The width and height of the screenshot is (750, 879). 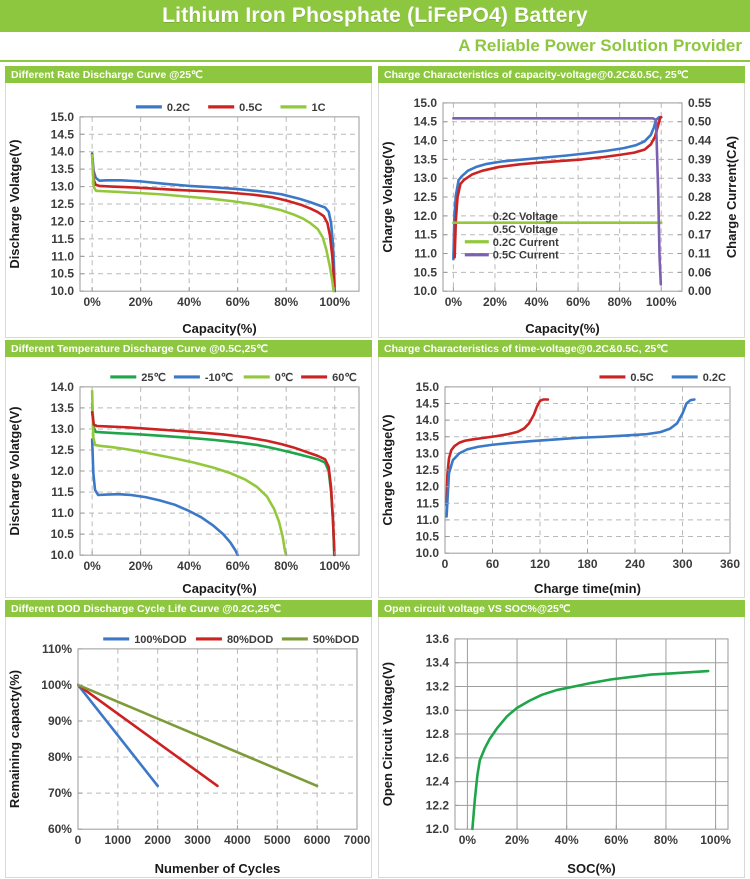 What do you see at coordinates (357, 840) in the screenshot?
I see `svg-text: 7000` at bounding box center [357, 840].